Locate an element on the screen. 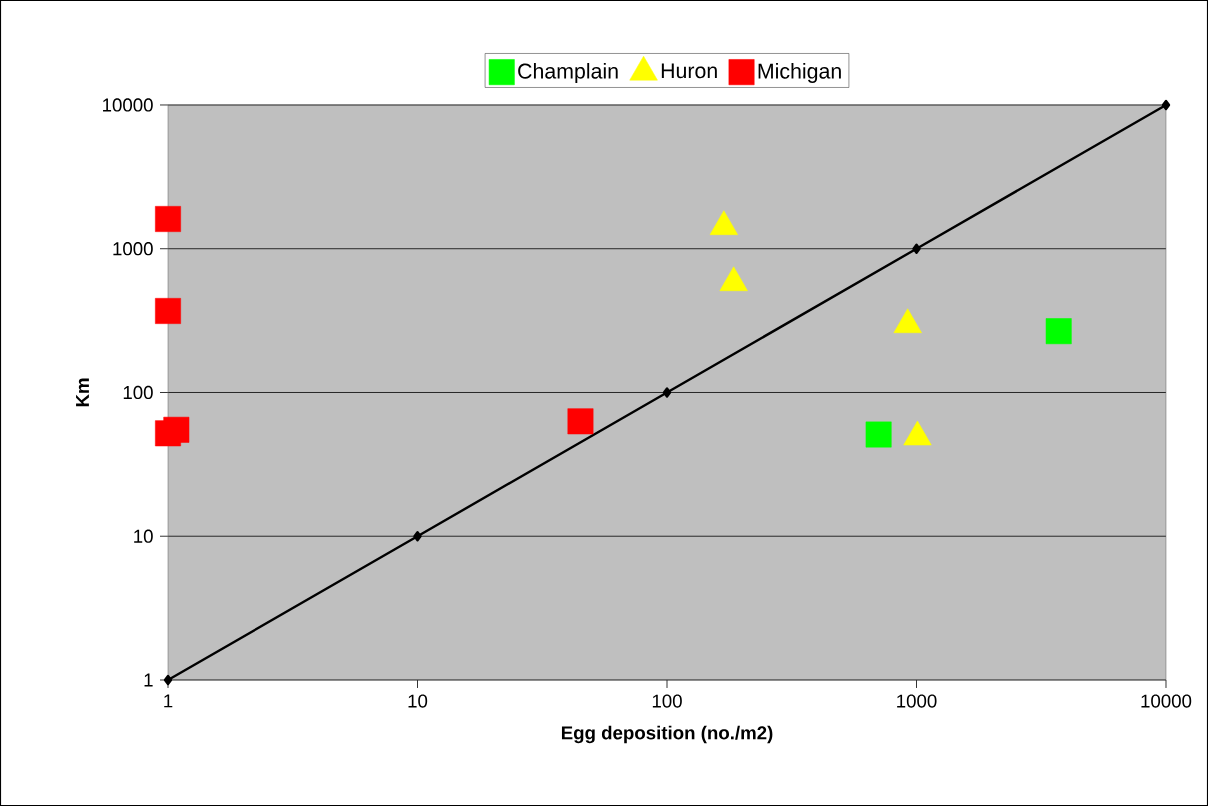 The width and height of the screenshot is (1208, 806). x-tick-label: 100 is located at coordinates (667, 701).